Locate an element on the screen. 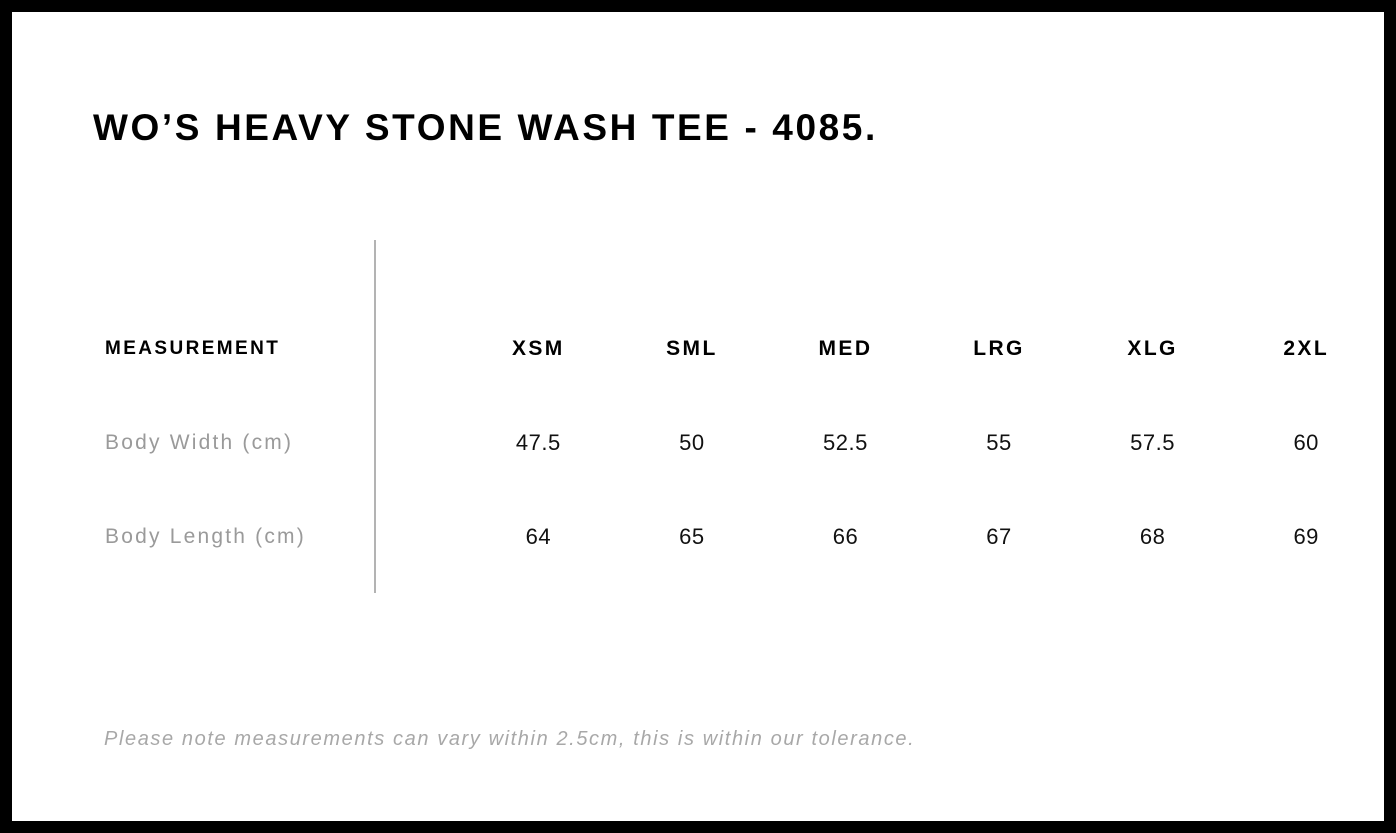 The height and width of the screenshot is (833, 1396). column-header-2xl: 2XL is located at coordinates (1306, 348).